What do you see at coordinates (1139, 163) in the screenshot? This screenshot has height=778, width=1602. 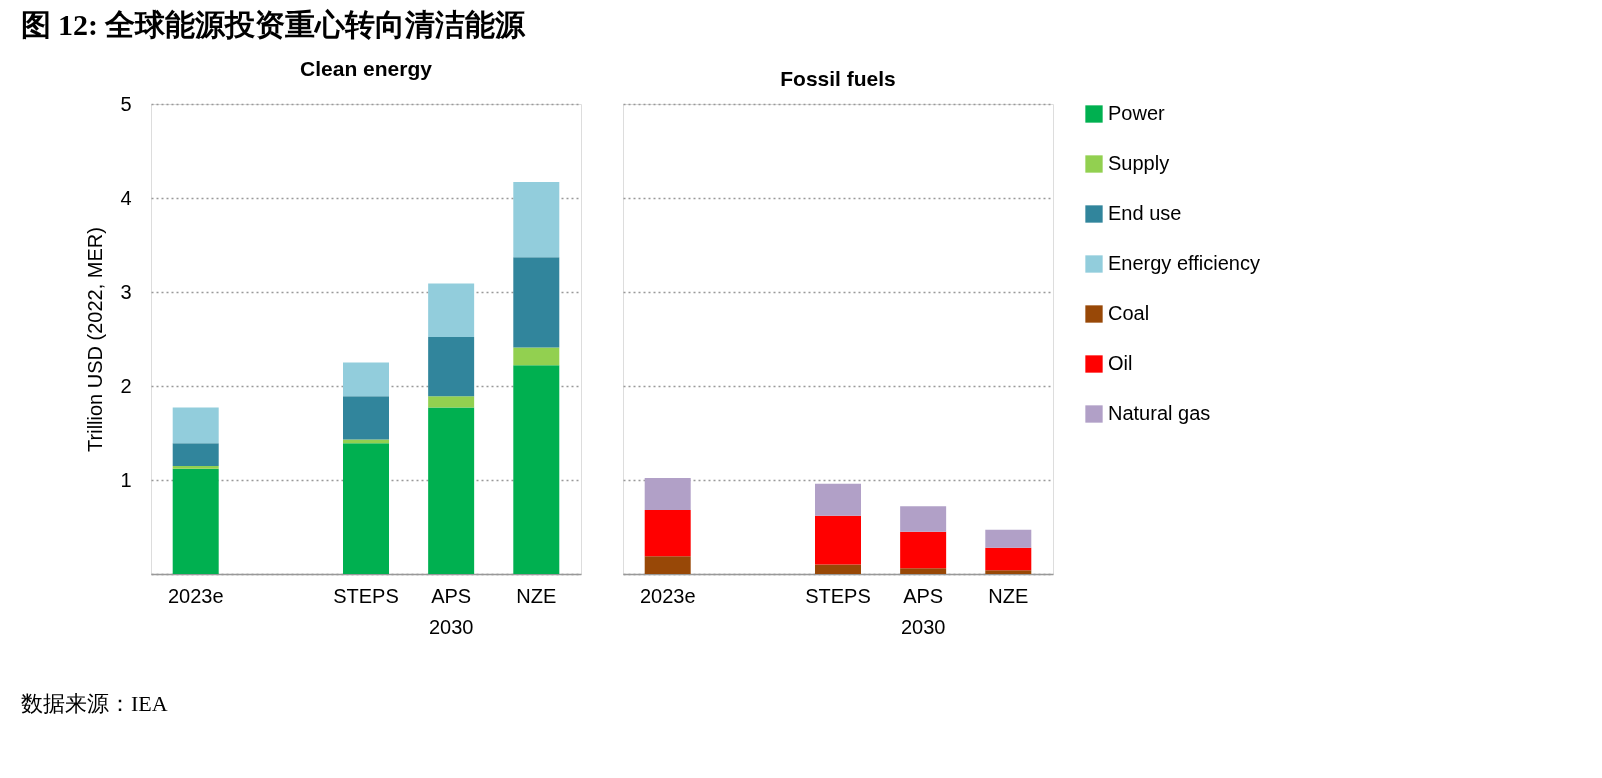 I see `legend-label: Supply` at bounding box center [1139, 163].